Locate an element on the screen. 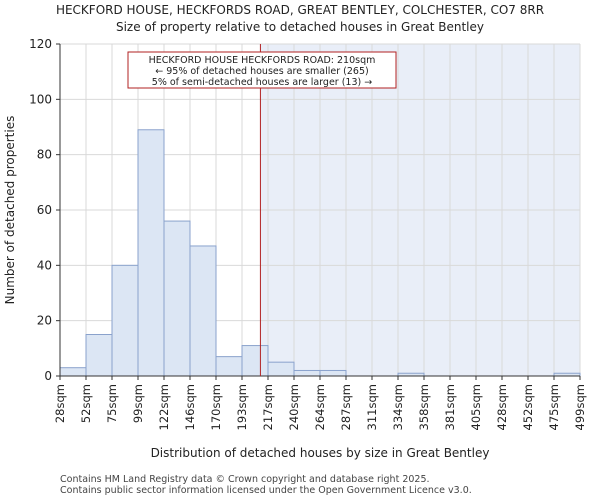  annotation-line: HECKFORD HOUSE HECKFORDS ROAD: 210sqm is located at coordinates (262, 60).